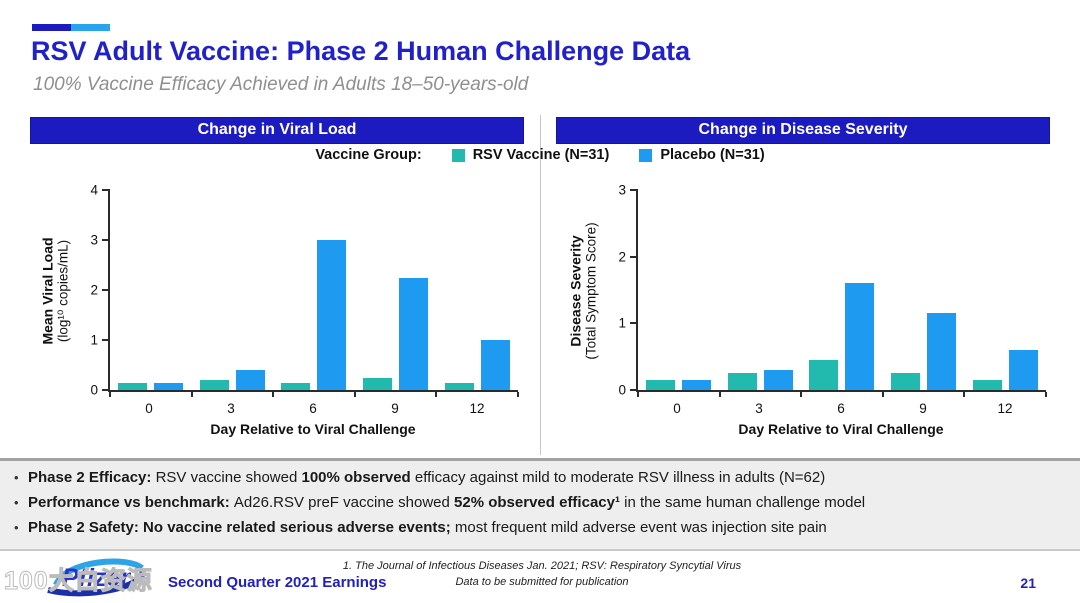  I want to click on y-axis-subtitle: (log¹⁰ copies/mL), so click(63, 290).